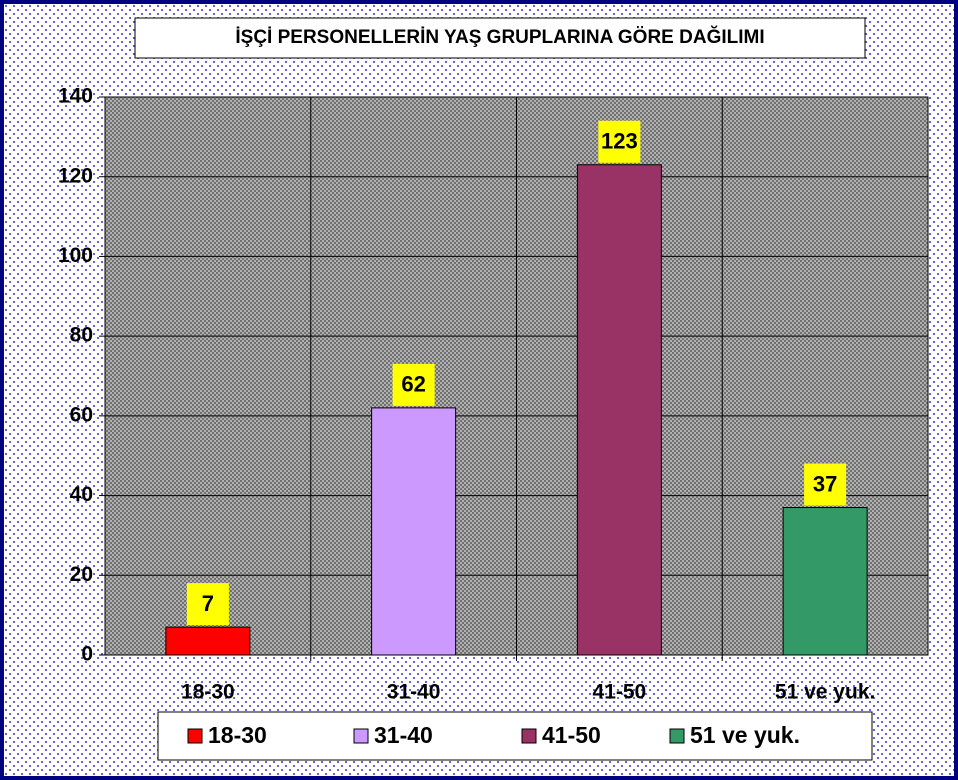 This screenshot has height=780, width=958. Describe the element at coordinates (75, 255) in the screenshot. I see `y-tick-label: 100` at that location.